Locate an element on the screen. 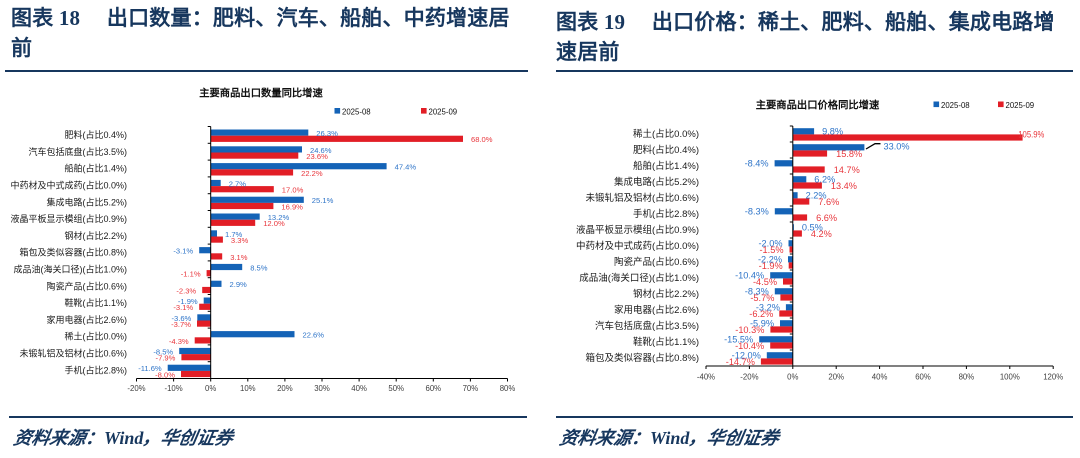 The height and width of the screenshot is (458, 1080). svg-text: -5.7% is located at coordinates (762, 298).